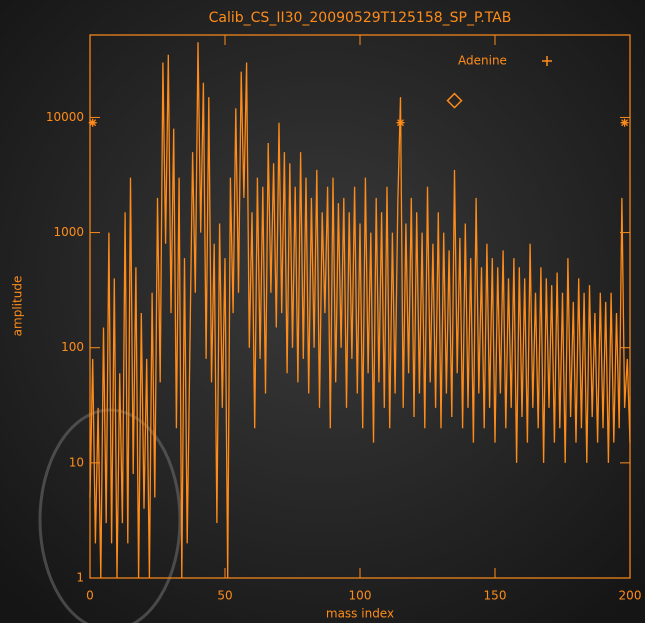 The width and height of the screenshot is (645, 623). Describe the element at coordinates (65, 117) in the screenshot. I see `y-tick-label: 10000` at that location.